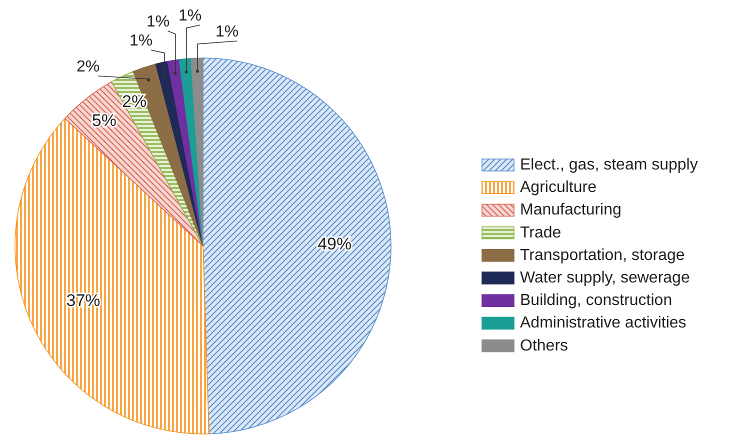 This screenshot has height=436, width=740. I want to click on legend-label: Agriculture, so click(558, 187).